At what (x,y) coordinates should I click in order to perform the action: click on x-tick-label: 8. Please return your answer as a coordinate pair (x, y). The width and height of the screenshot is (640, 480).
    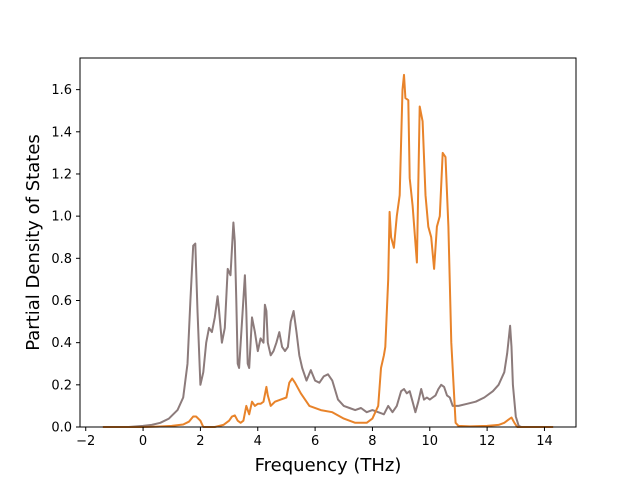
    Looking at the image, I should click on (372, 441).